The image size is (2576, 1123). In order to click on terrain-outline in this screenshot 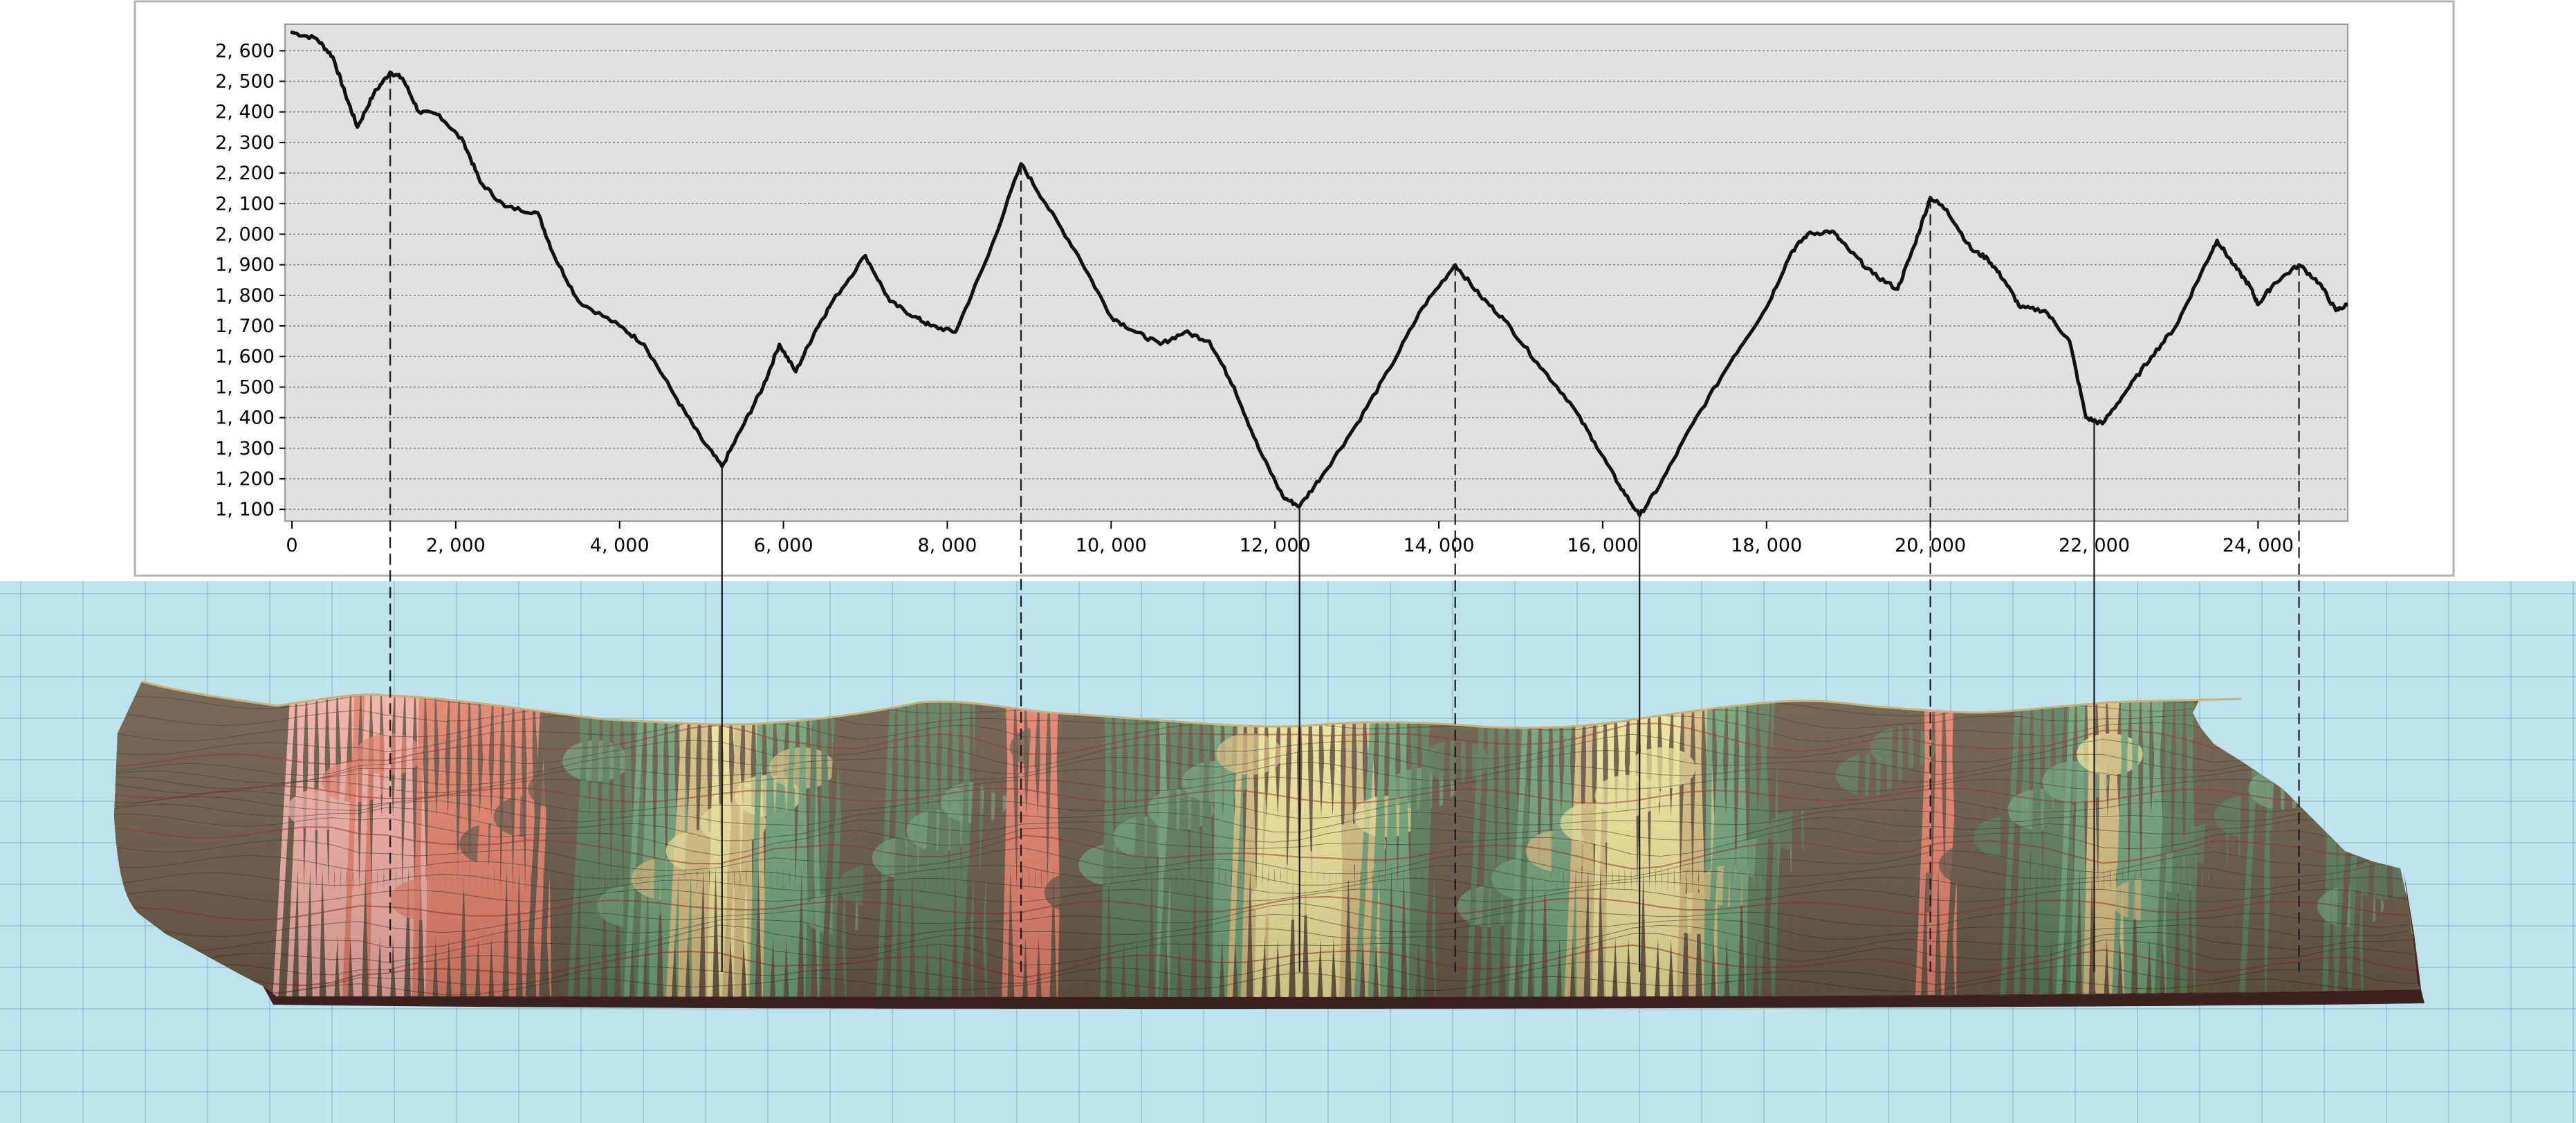, I will do `click(1191, 704)`.